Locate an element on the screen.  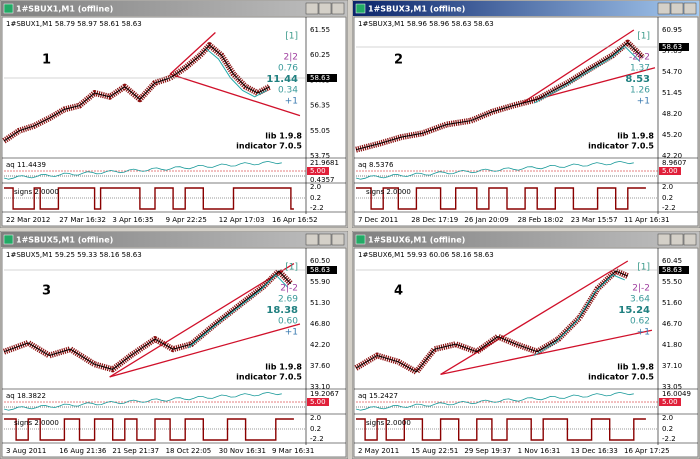
price-tick: 51.30 is located at coordinates (320, 303).